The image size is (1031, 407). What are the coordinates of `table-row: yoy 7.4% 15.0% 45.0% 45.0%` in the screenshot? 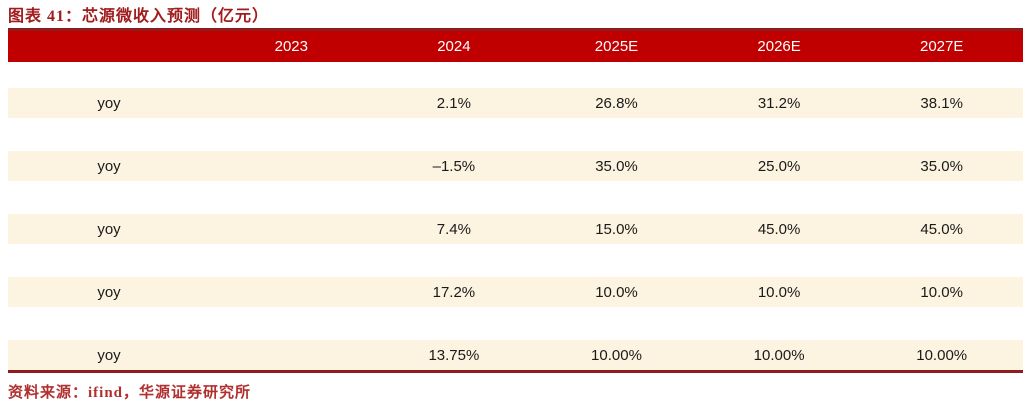 It's located at (515, 229).